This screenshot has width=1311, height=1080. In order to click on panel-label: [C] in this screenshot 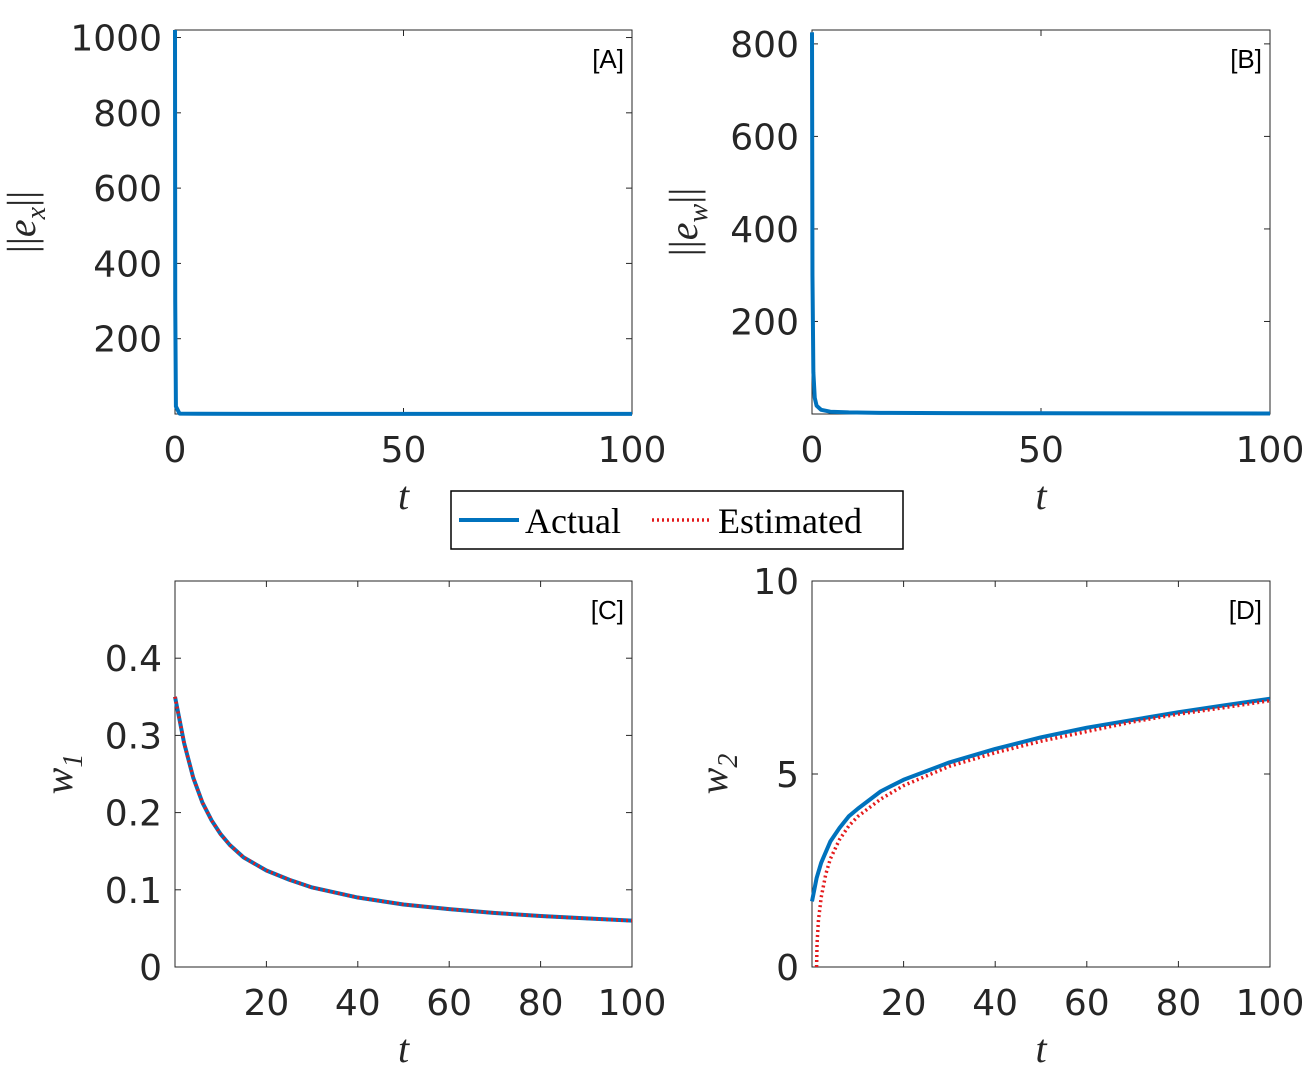, I will do `click(607, 610)`.